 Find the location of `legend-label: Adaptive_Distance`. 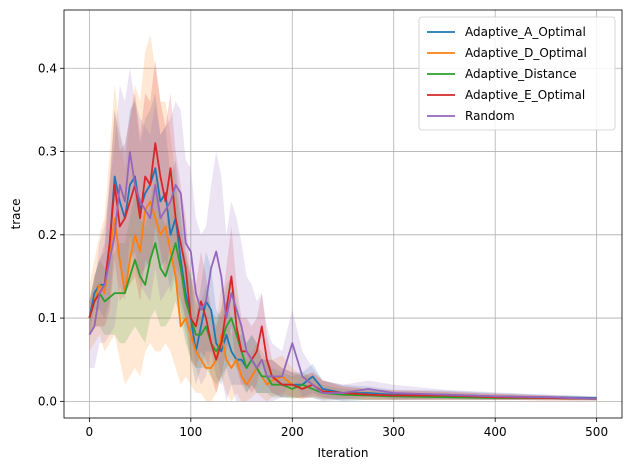

legend-label: Adaptive_Distance is located at coordinates (521, 74).